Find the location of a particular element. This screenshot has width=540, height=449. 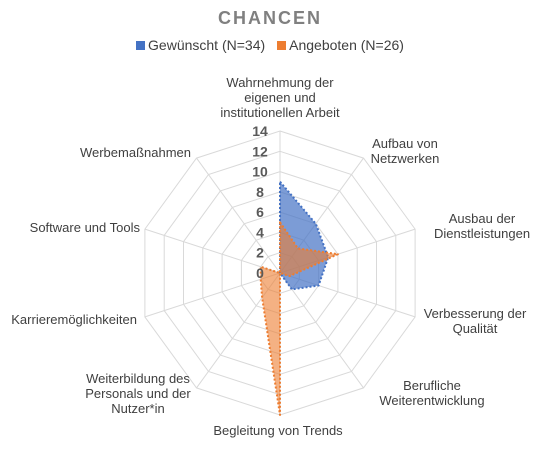

r-tick-label: 8 is located at coordinates (260, 192).